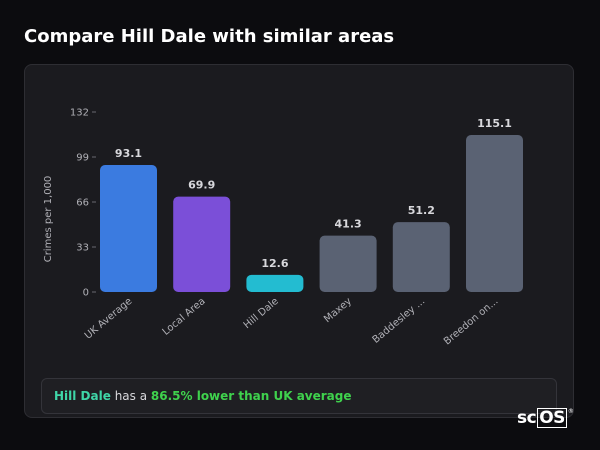  What do you see at coordinates (82, 248) in the screenshot?
I see `y-tick-label: 33` at bounding box center [82, 248].